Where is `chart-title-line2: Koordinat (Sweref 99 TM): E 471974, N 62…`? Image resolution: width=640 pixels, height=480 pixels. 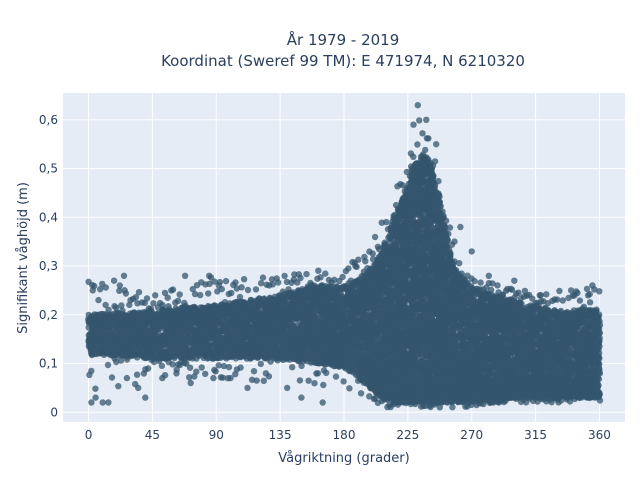
chart-title-line2: Koordinat (Sweref 99 TM): E 471974, N 62… is located at coordinates (343, 61).